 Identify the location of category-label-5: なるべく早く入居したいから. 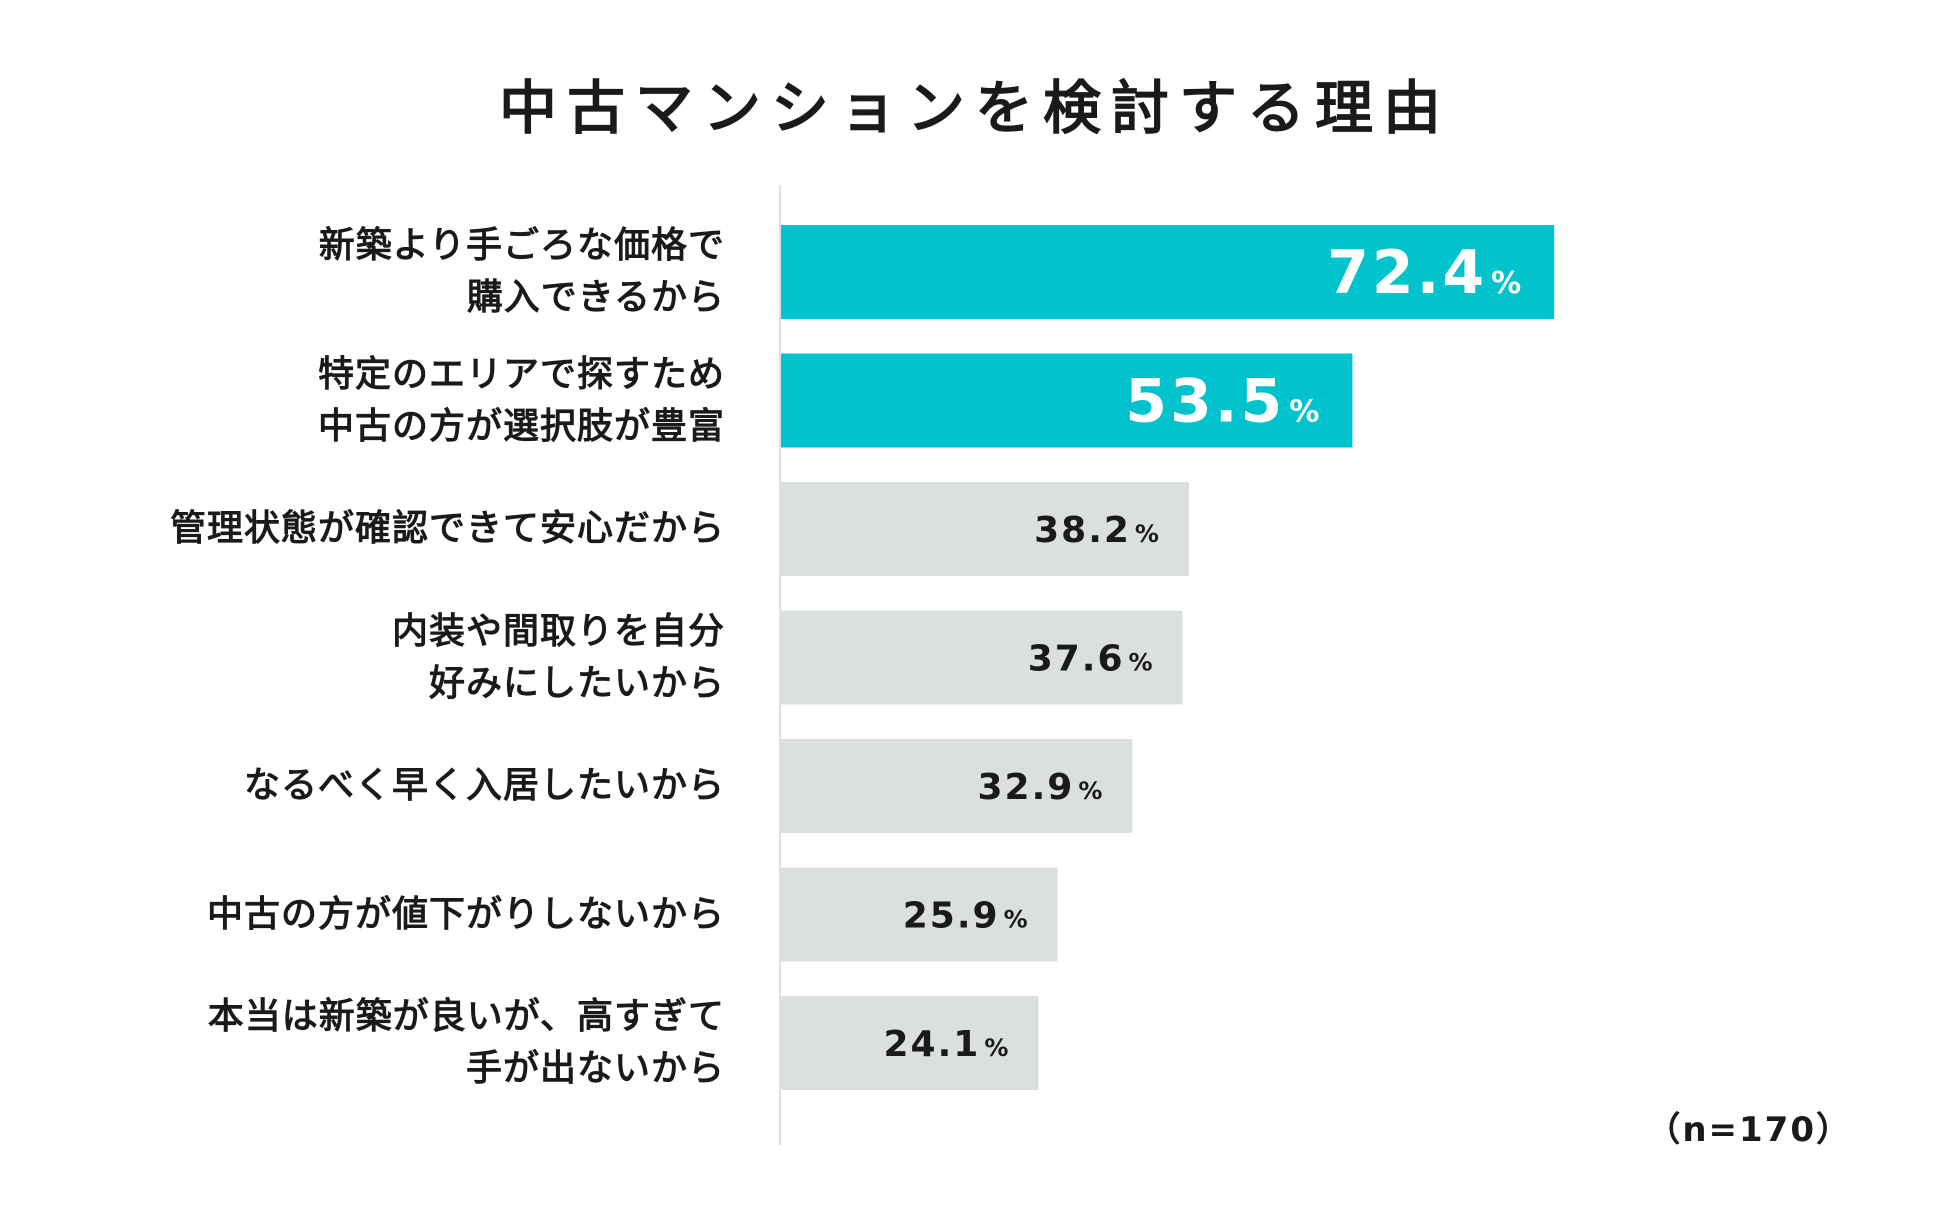
(405, 786).